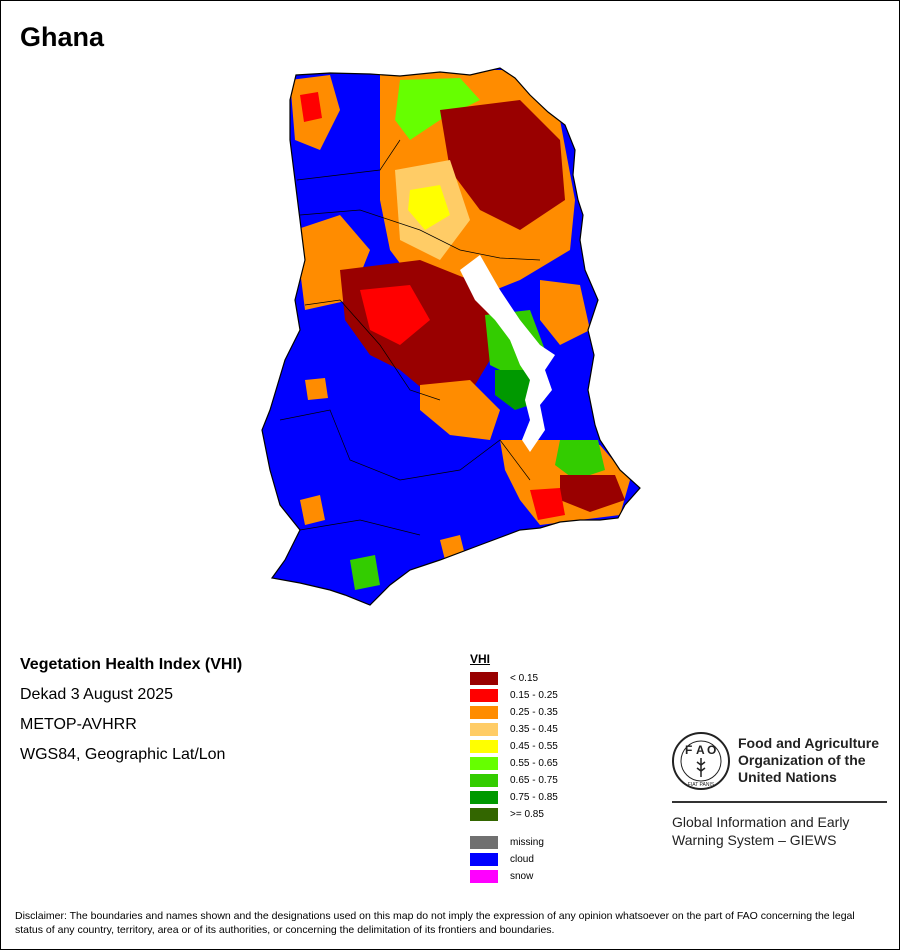 The image size is (900, 950). What do you see at coordinates (754, 840) in the screenshot?
I see `giews-line: Warning System – GIEWS` at bounding box center [754, 840].